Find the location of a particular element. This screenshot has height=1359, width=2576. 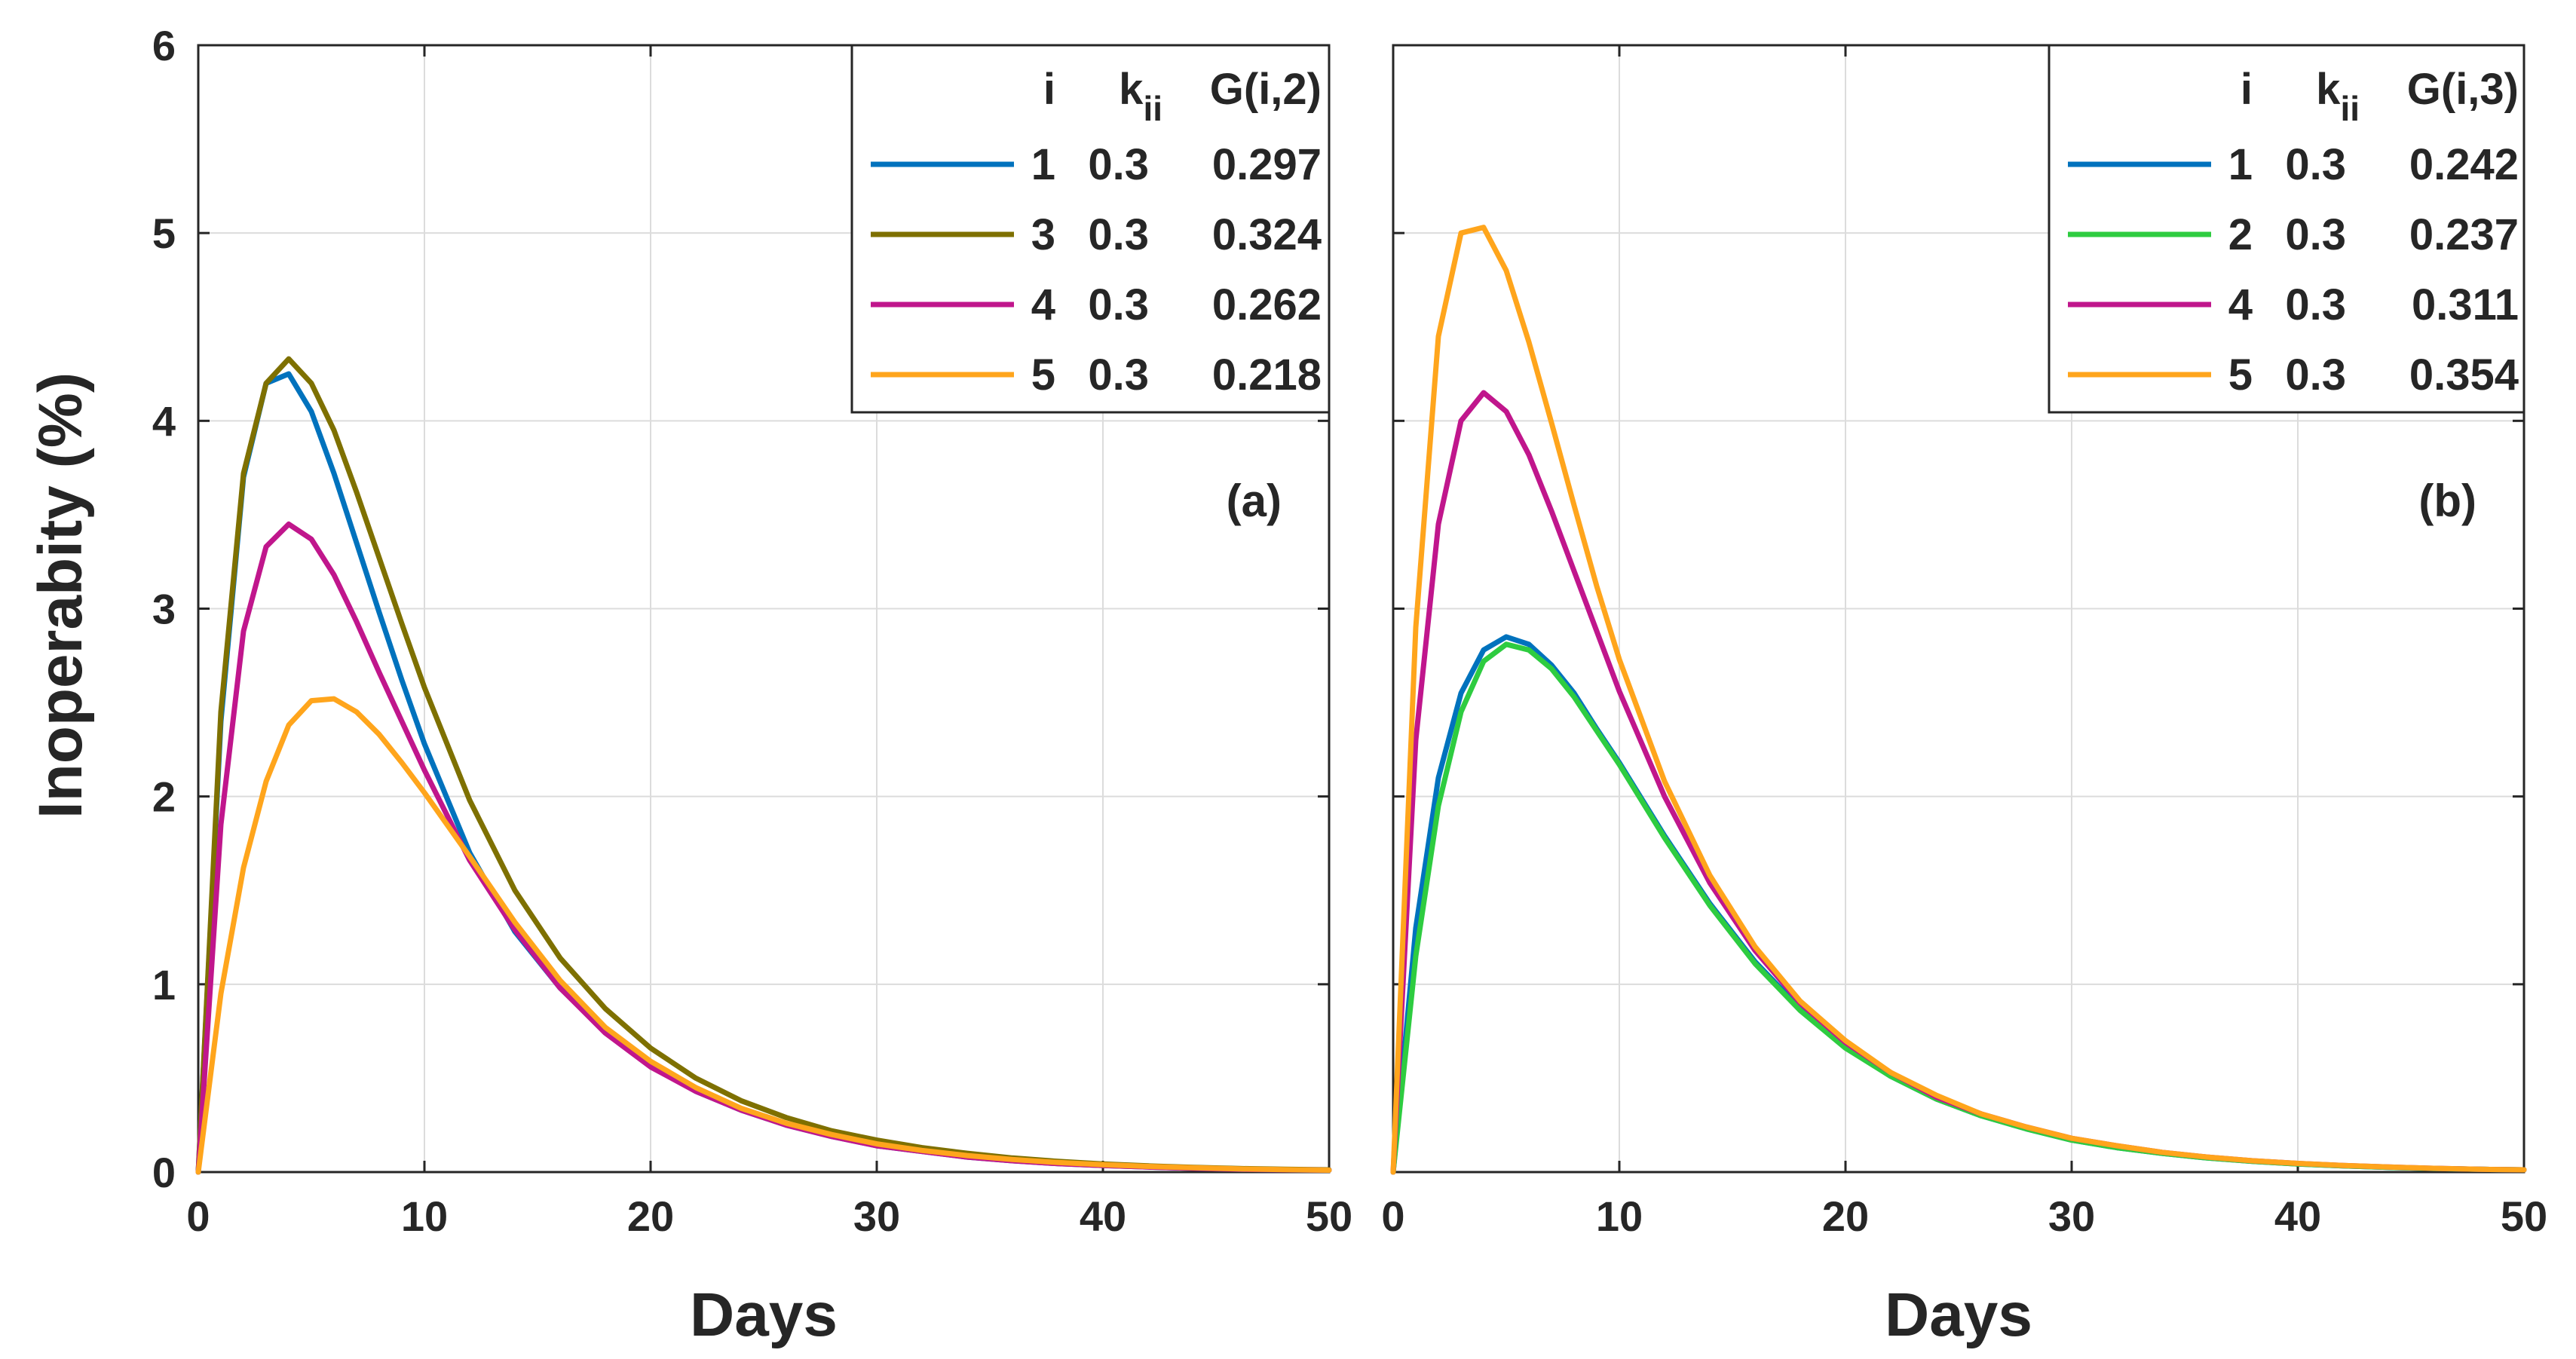

legend-header-g: G(i,2) is located at coordinates (1266, 89).